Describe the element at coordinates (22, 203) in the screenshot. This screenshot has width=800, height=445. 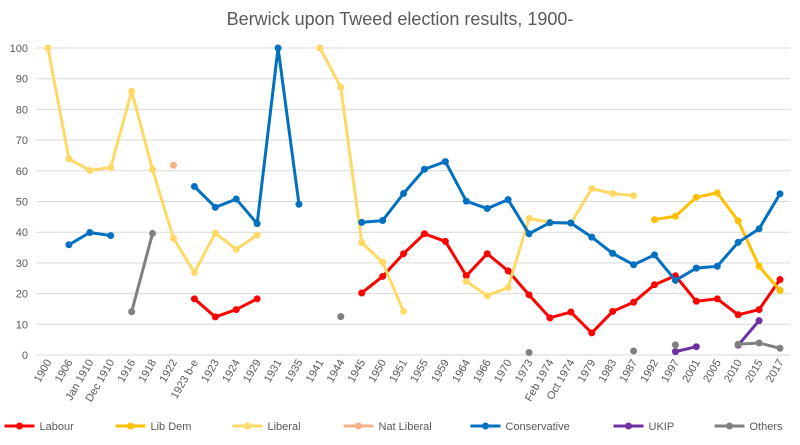
I see `y-tick-label: 50` at that location.